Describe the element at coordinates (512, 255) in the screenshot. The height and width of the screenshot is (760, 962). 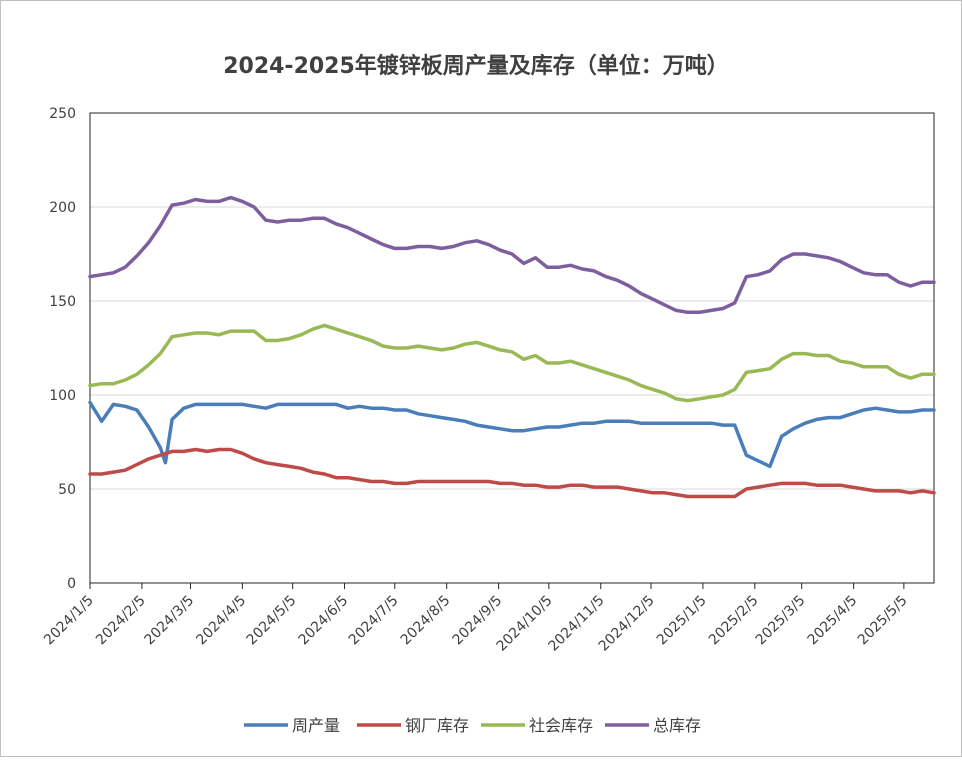
I see `series-line-总库存` at that location.